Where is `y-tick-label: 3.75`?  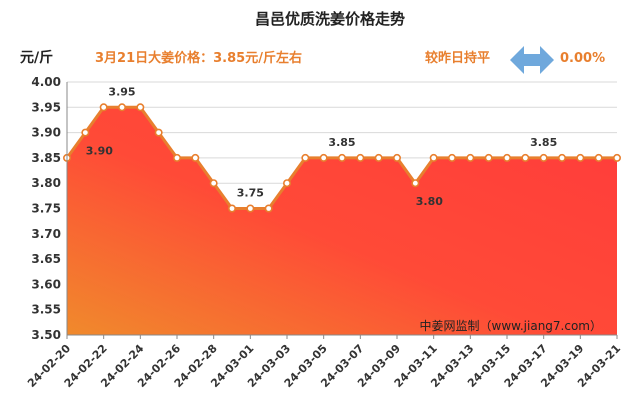
y-tick-label: 3.75 is located at coordinates (46, 209).